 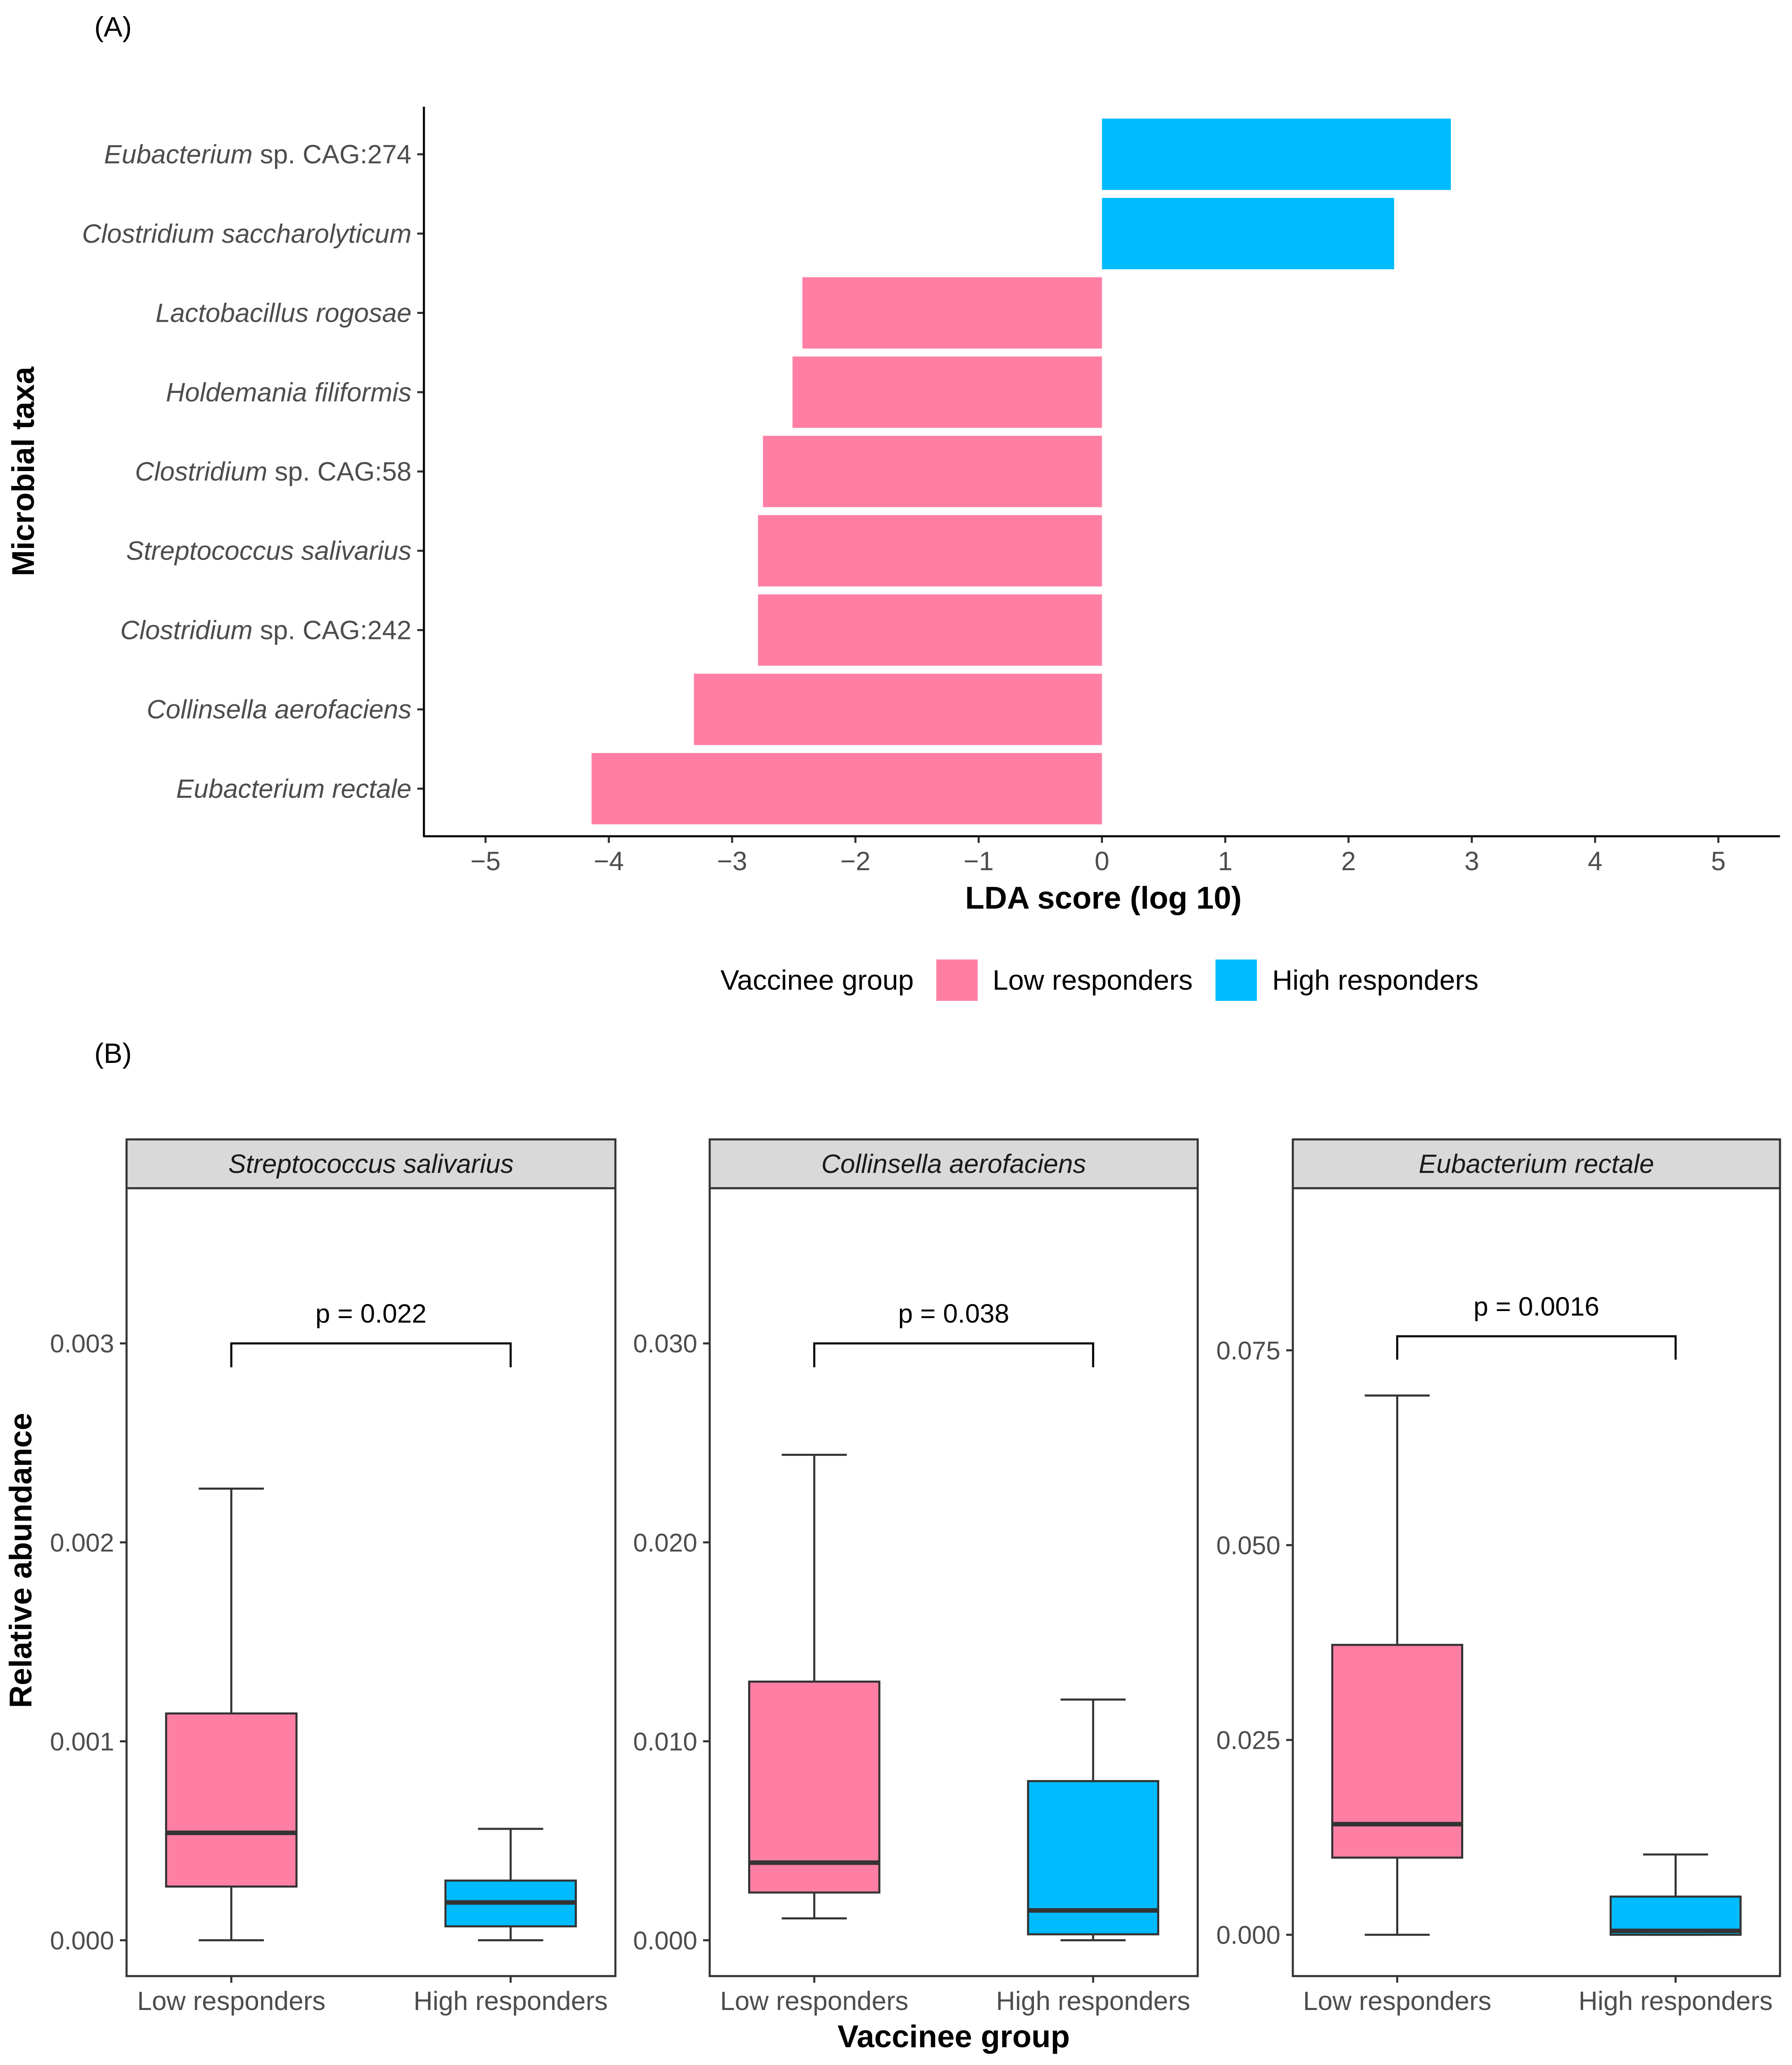 What do you see at coordinates (20, 1560) in the screenshot?
I see `box-y-axis-title: Relative abundance` at bounding box center [20, 1560].